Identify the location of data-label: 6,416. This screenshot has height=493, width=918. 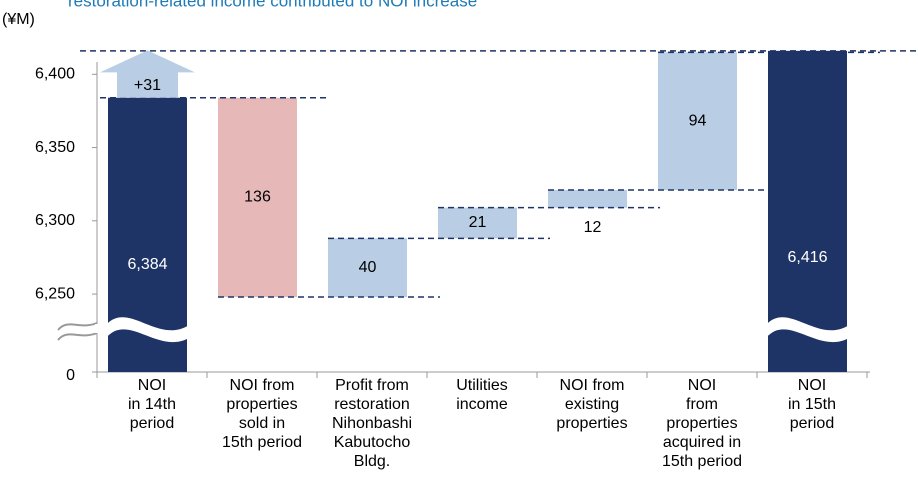
(807, 257).